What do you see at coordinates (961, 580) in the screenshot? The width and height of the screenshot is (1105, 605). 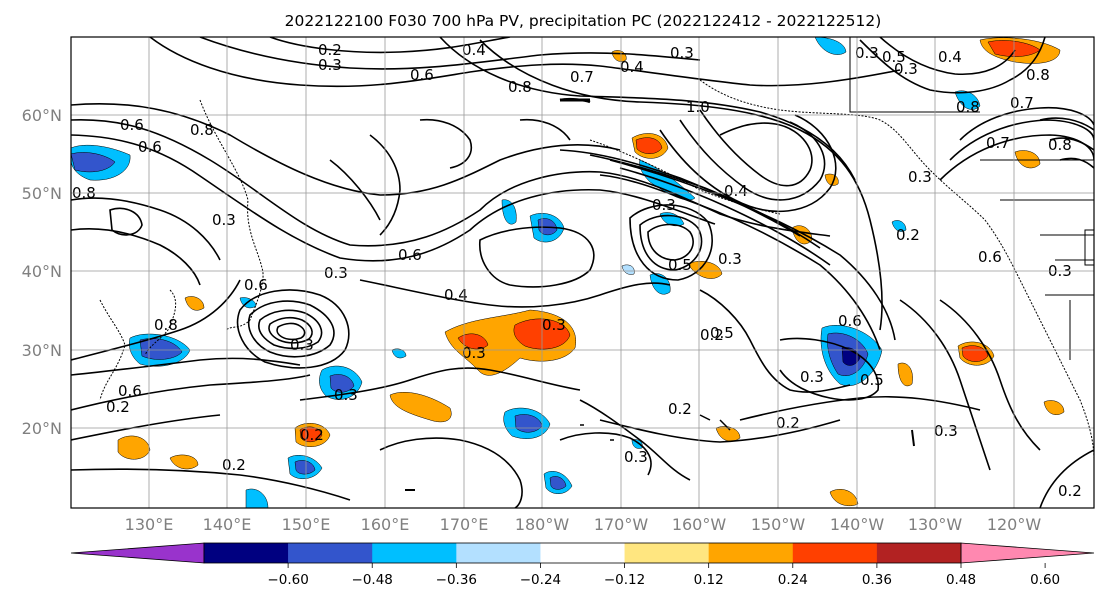 I see `colorbar-tick-label: 0.48` at bounding box center [961, 580].